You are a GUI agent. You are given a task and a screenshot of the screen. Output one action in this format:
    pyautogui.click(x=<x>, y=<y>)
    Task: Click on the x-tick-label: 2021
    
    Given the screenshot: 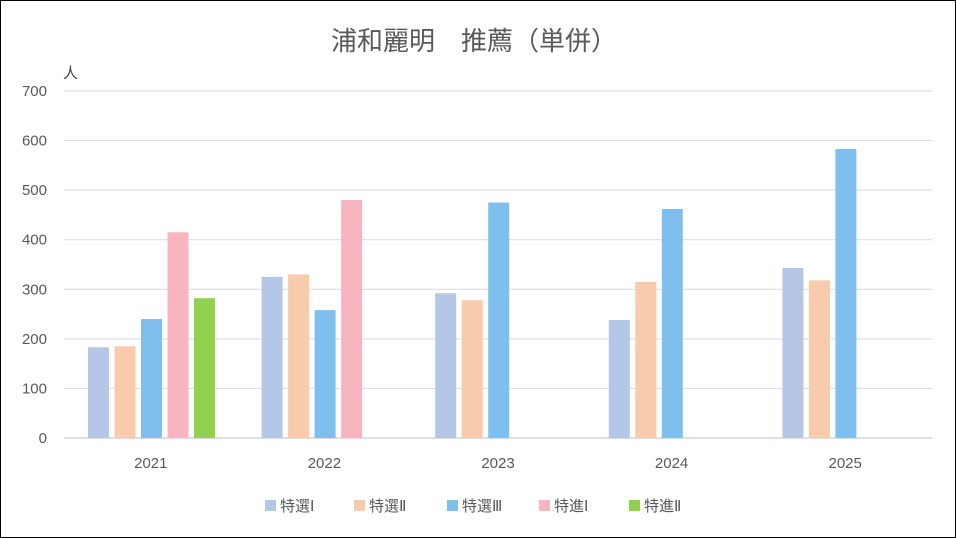 What is the action you would take?
    pyautogui.click(x=150, y=463)
    